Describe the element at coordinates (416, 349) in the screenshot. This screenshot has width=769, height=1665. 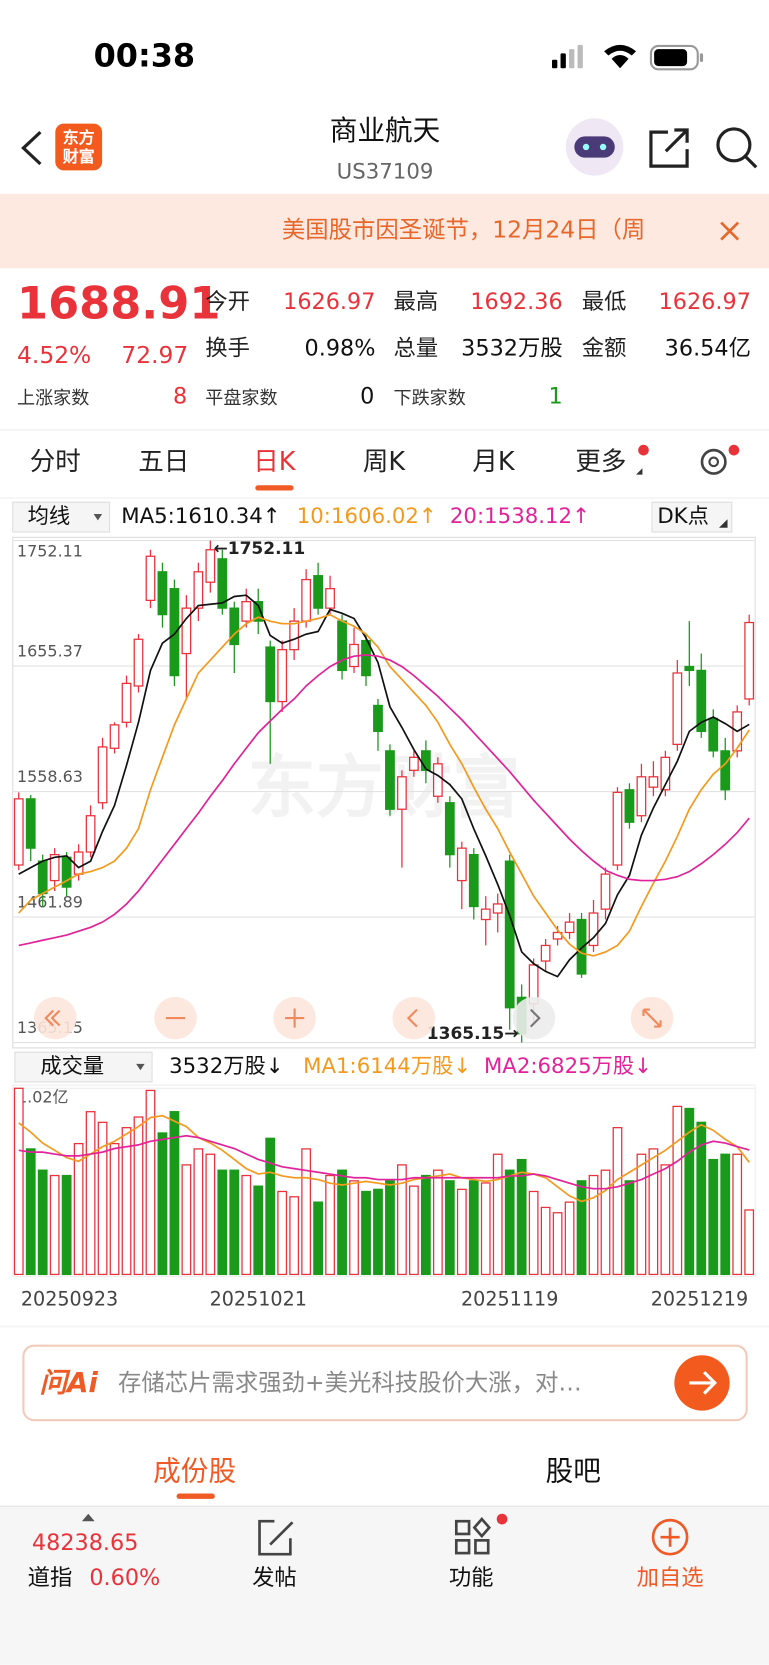
I see `field-label: 总量` at that location.